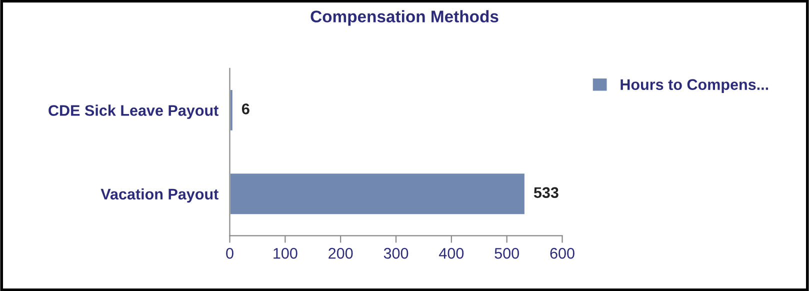 The image size is (809, 291). Describe the element at coordinates (286, 253) in the screenshot. I see `x-tick-label: 100` at that location.